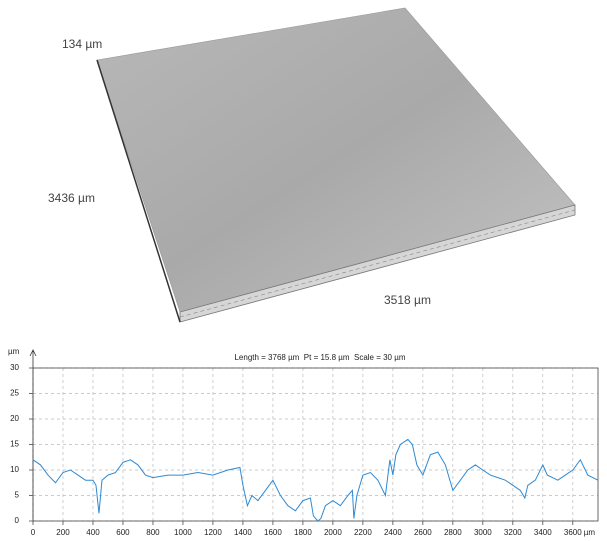  Describe the element at coordinates (138, 191) in the screenshot. I see `surface-edge` at that location.